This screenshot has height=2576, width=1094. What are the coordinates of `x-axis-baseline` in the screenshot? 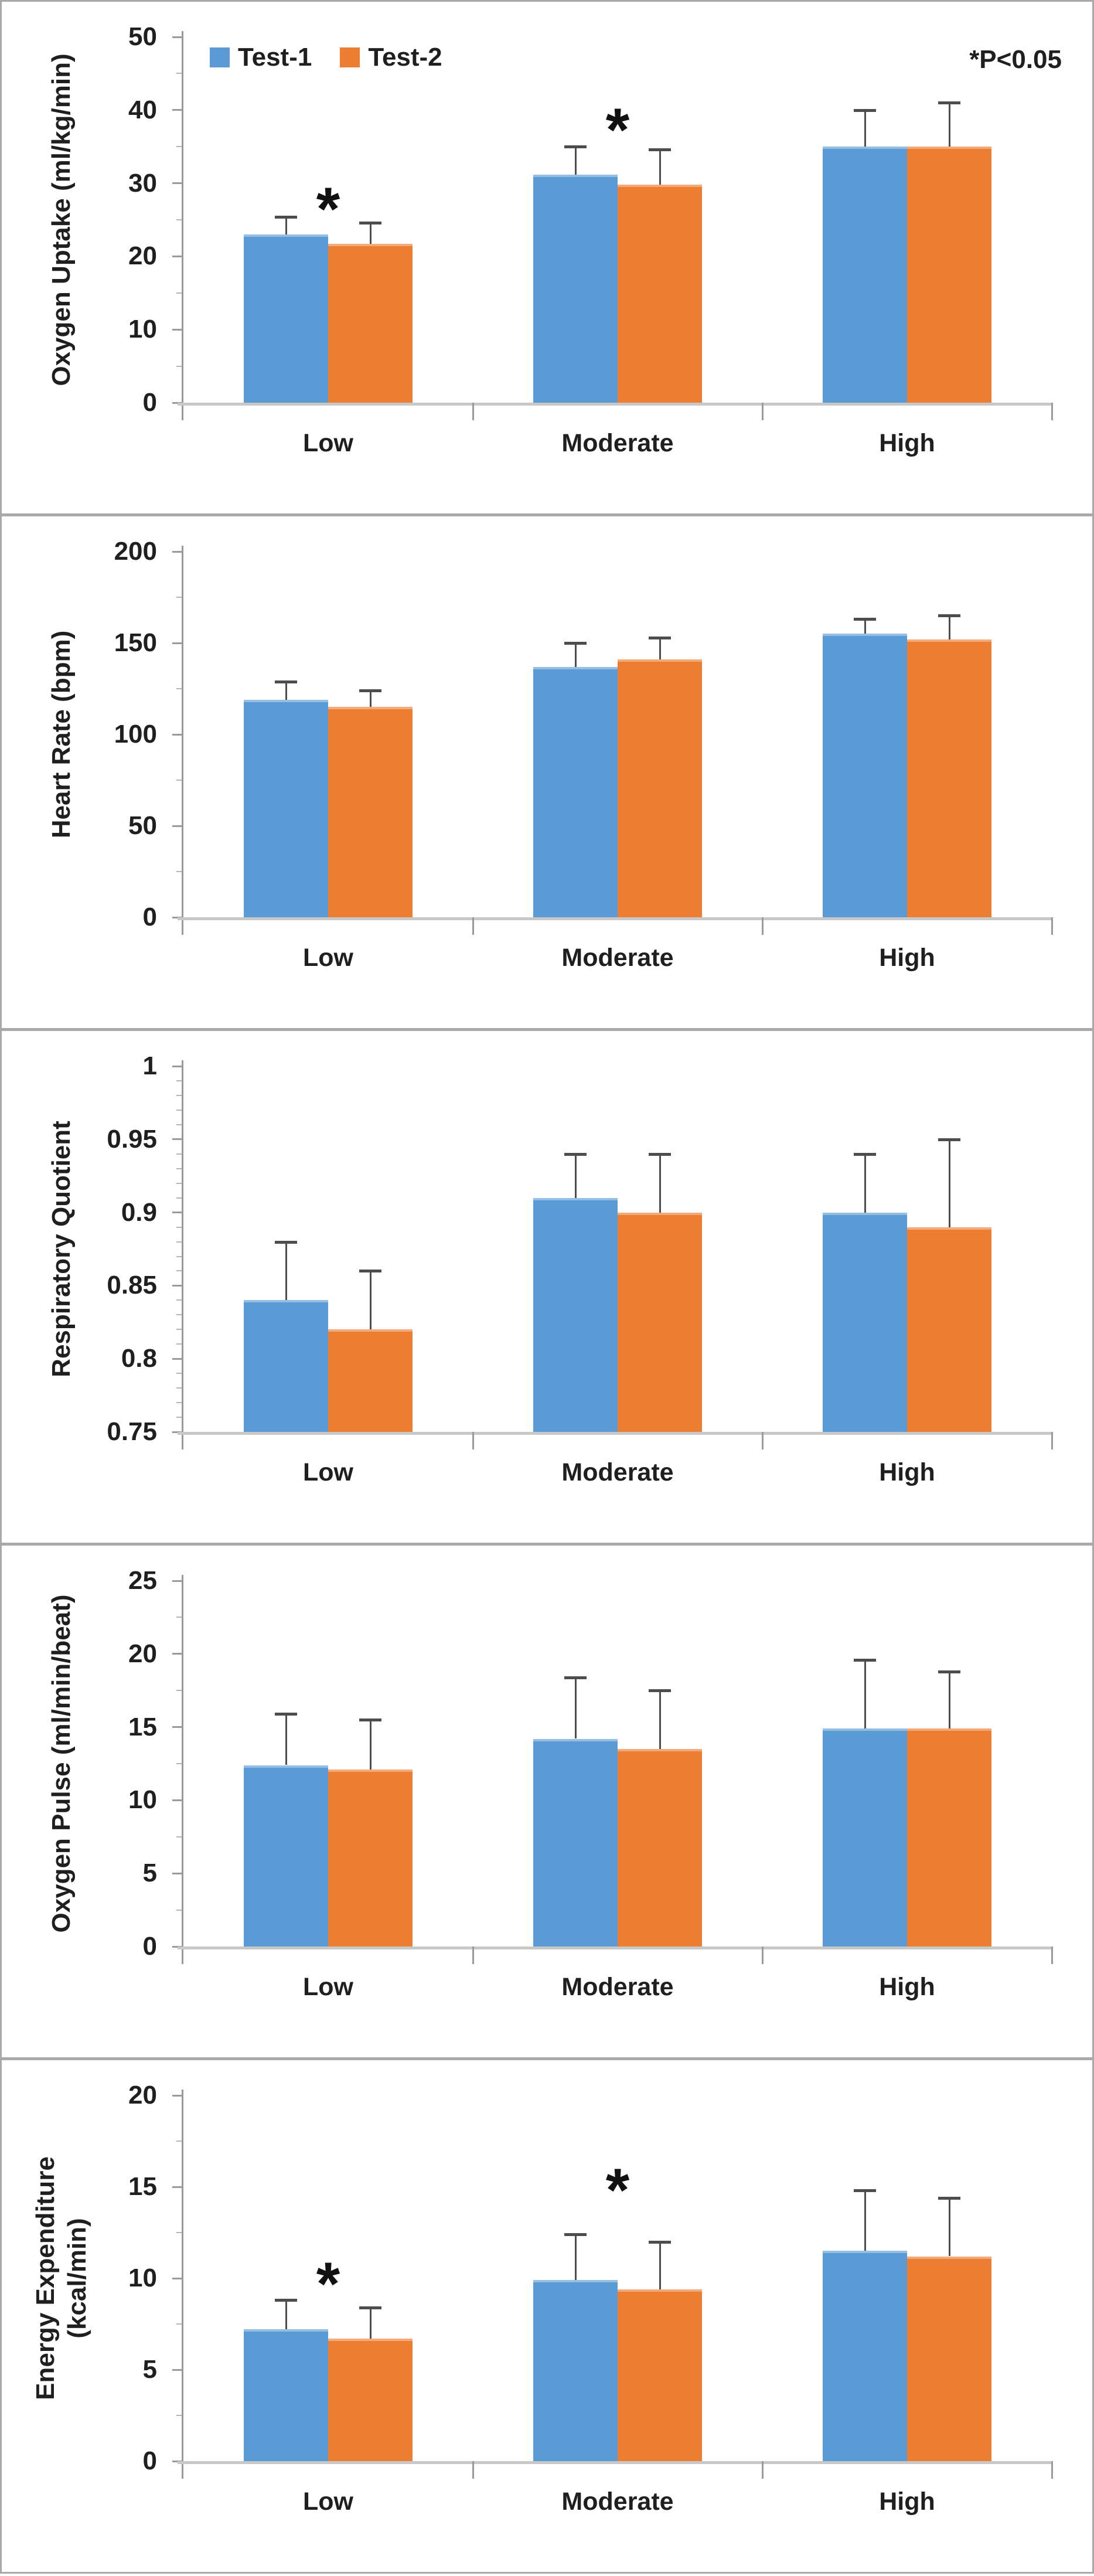 It's located at (615, 404).